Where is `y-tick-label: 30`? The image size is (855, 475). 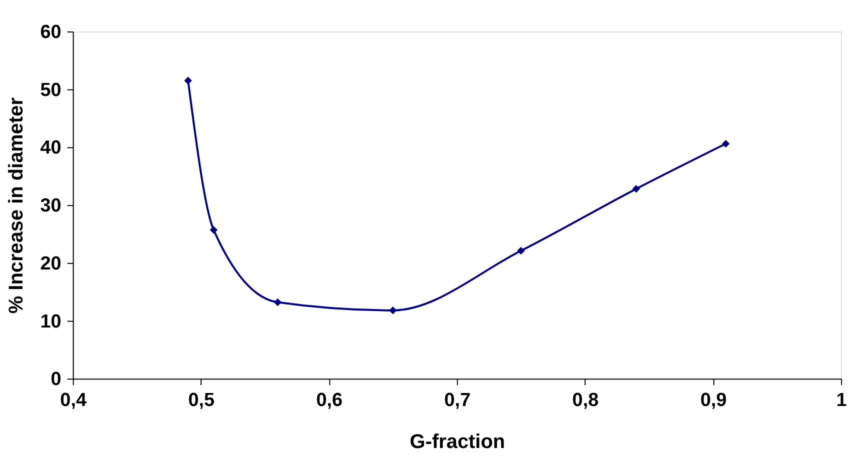
y-tick-label: 30 is located at coordinates (51, 206).